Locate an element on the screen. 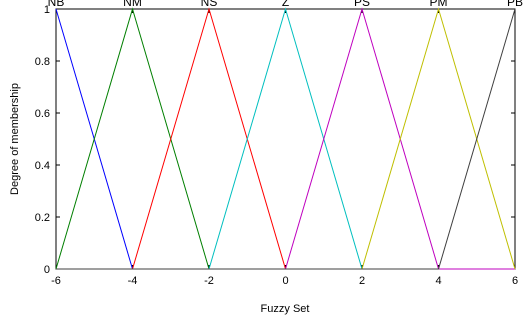 The height and width of the screenshot is (324, 524). set-label-ns: NS is located at coordinates (209, 4).